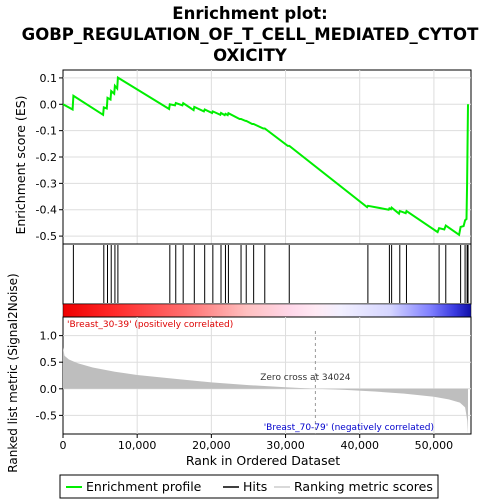 The image size is (500, 500). I want to click on x-axis-label: Rank in Ordered Dataset, so click(263, 460).